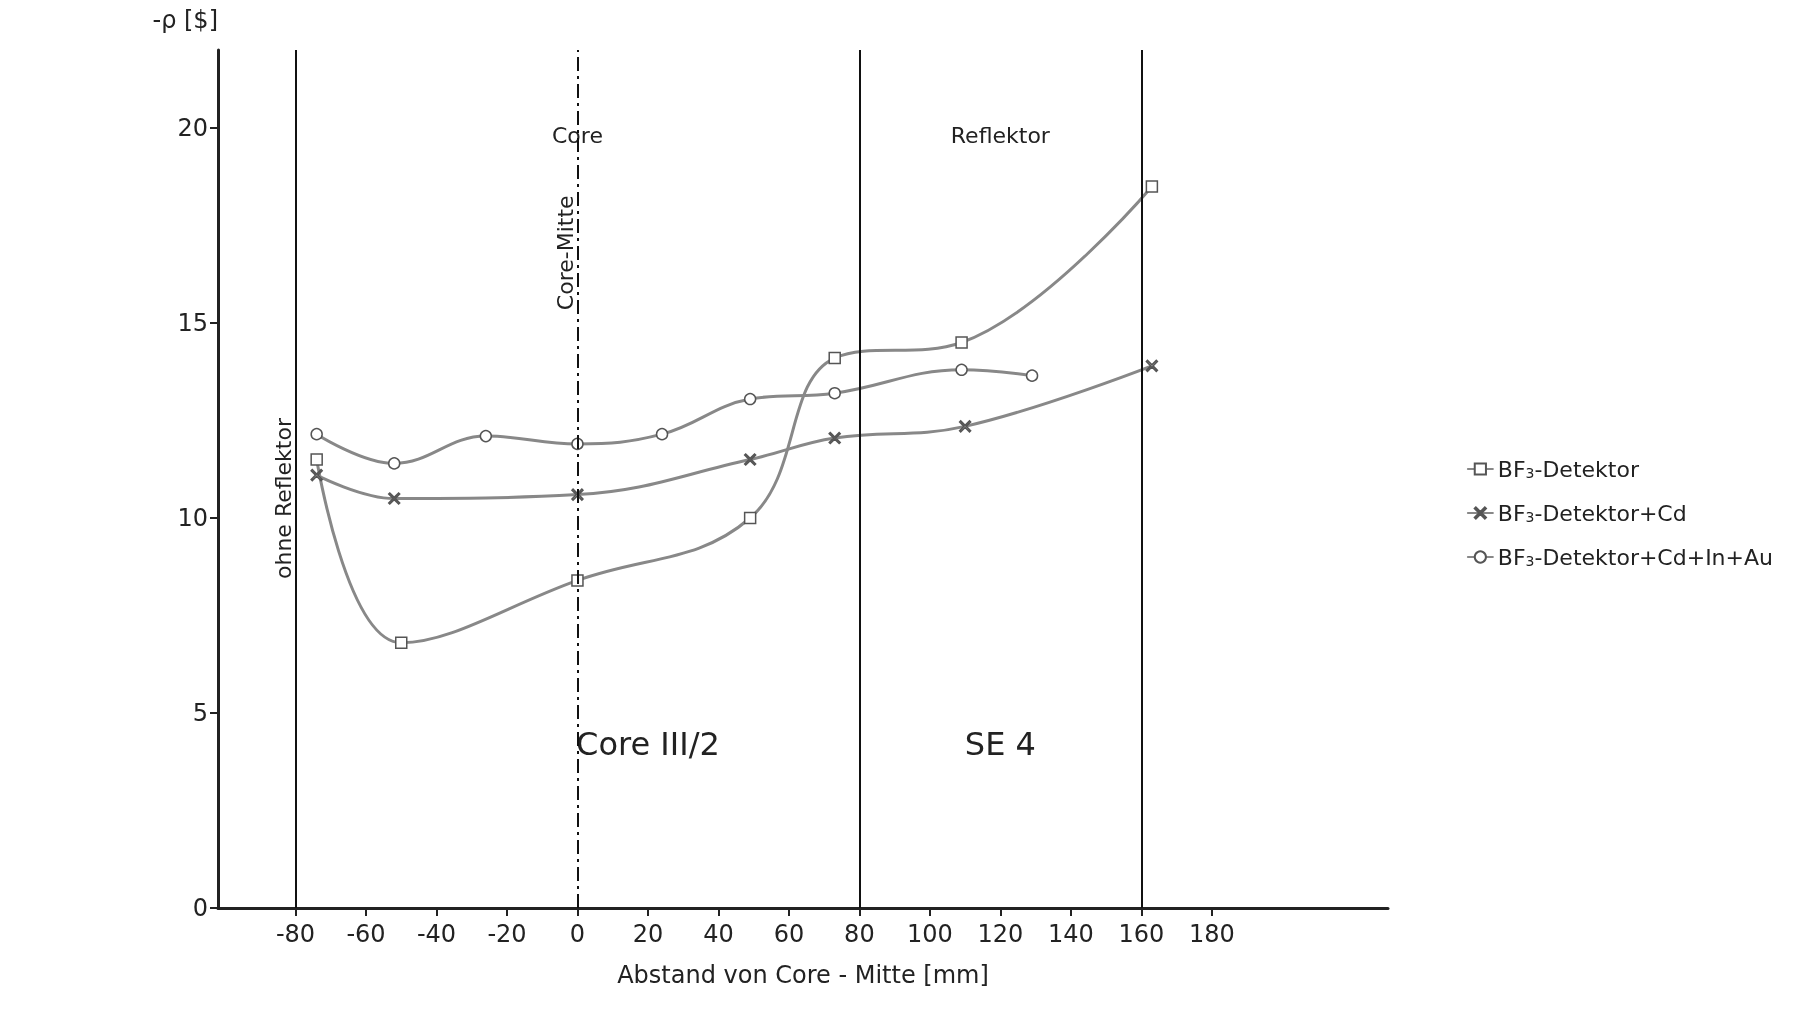 The height and width of the screenshot is (1034, 1800). I want to click on x-tick-label: 60, so click(789, 934).